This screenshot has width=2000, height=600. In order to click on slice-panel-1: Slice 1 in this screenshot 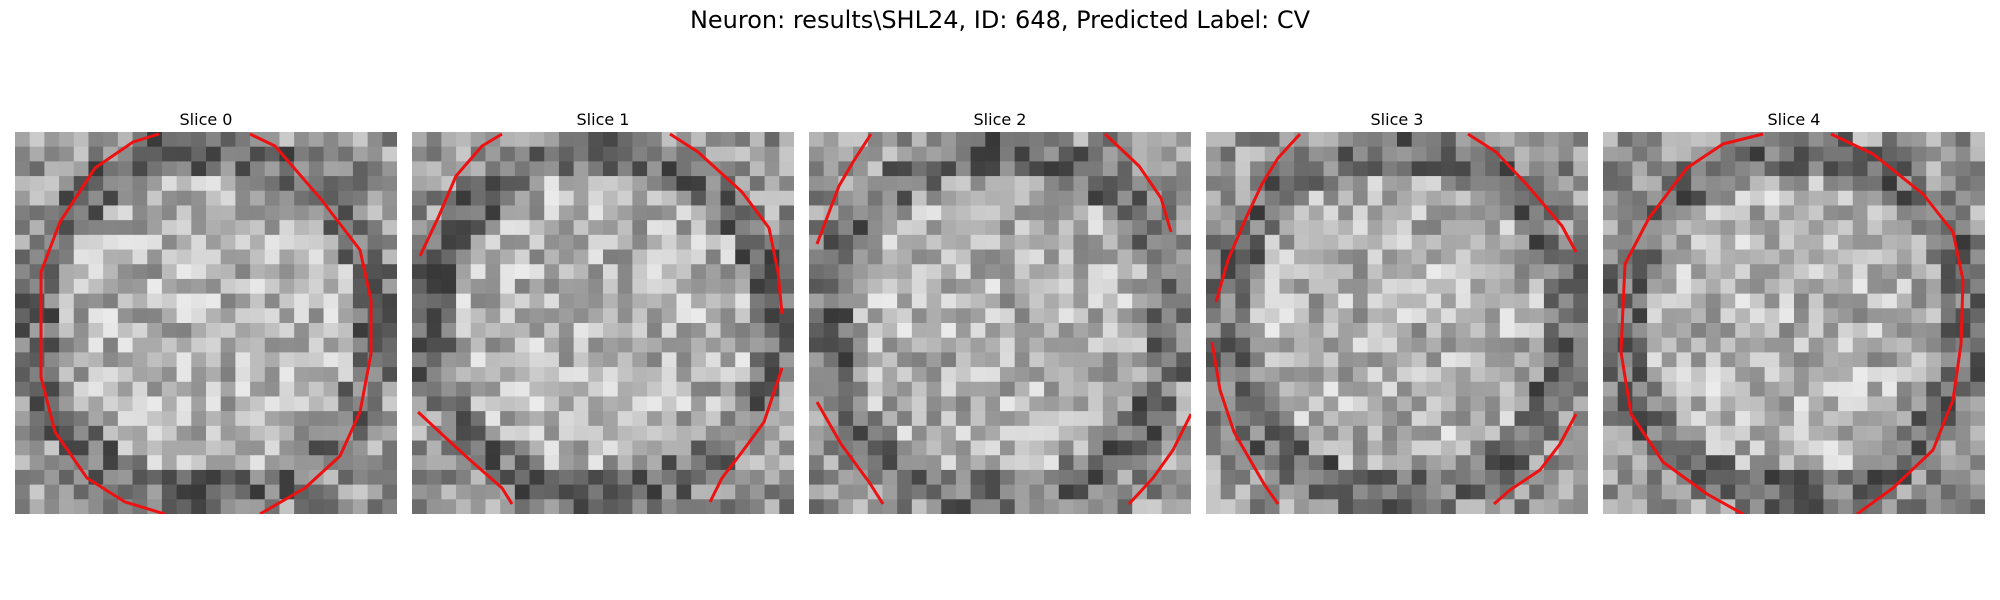, I will do `click(603, 311)`.